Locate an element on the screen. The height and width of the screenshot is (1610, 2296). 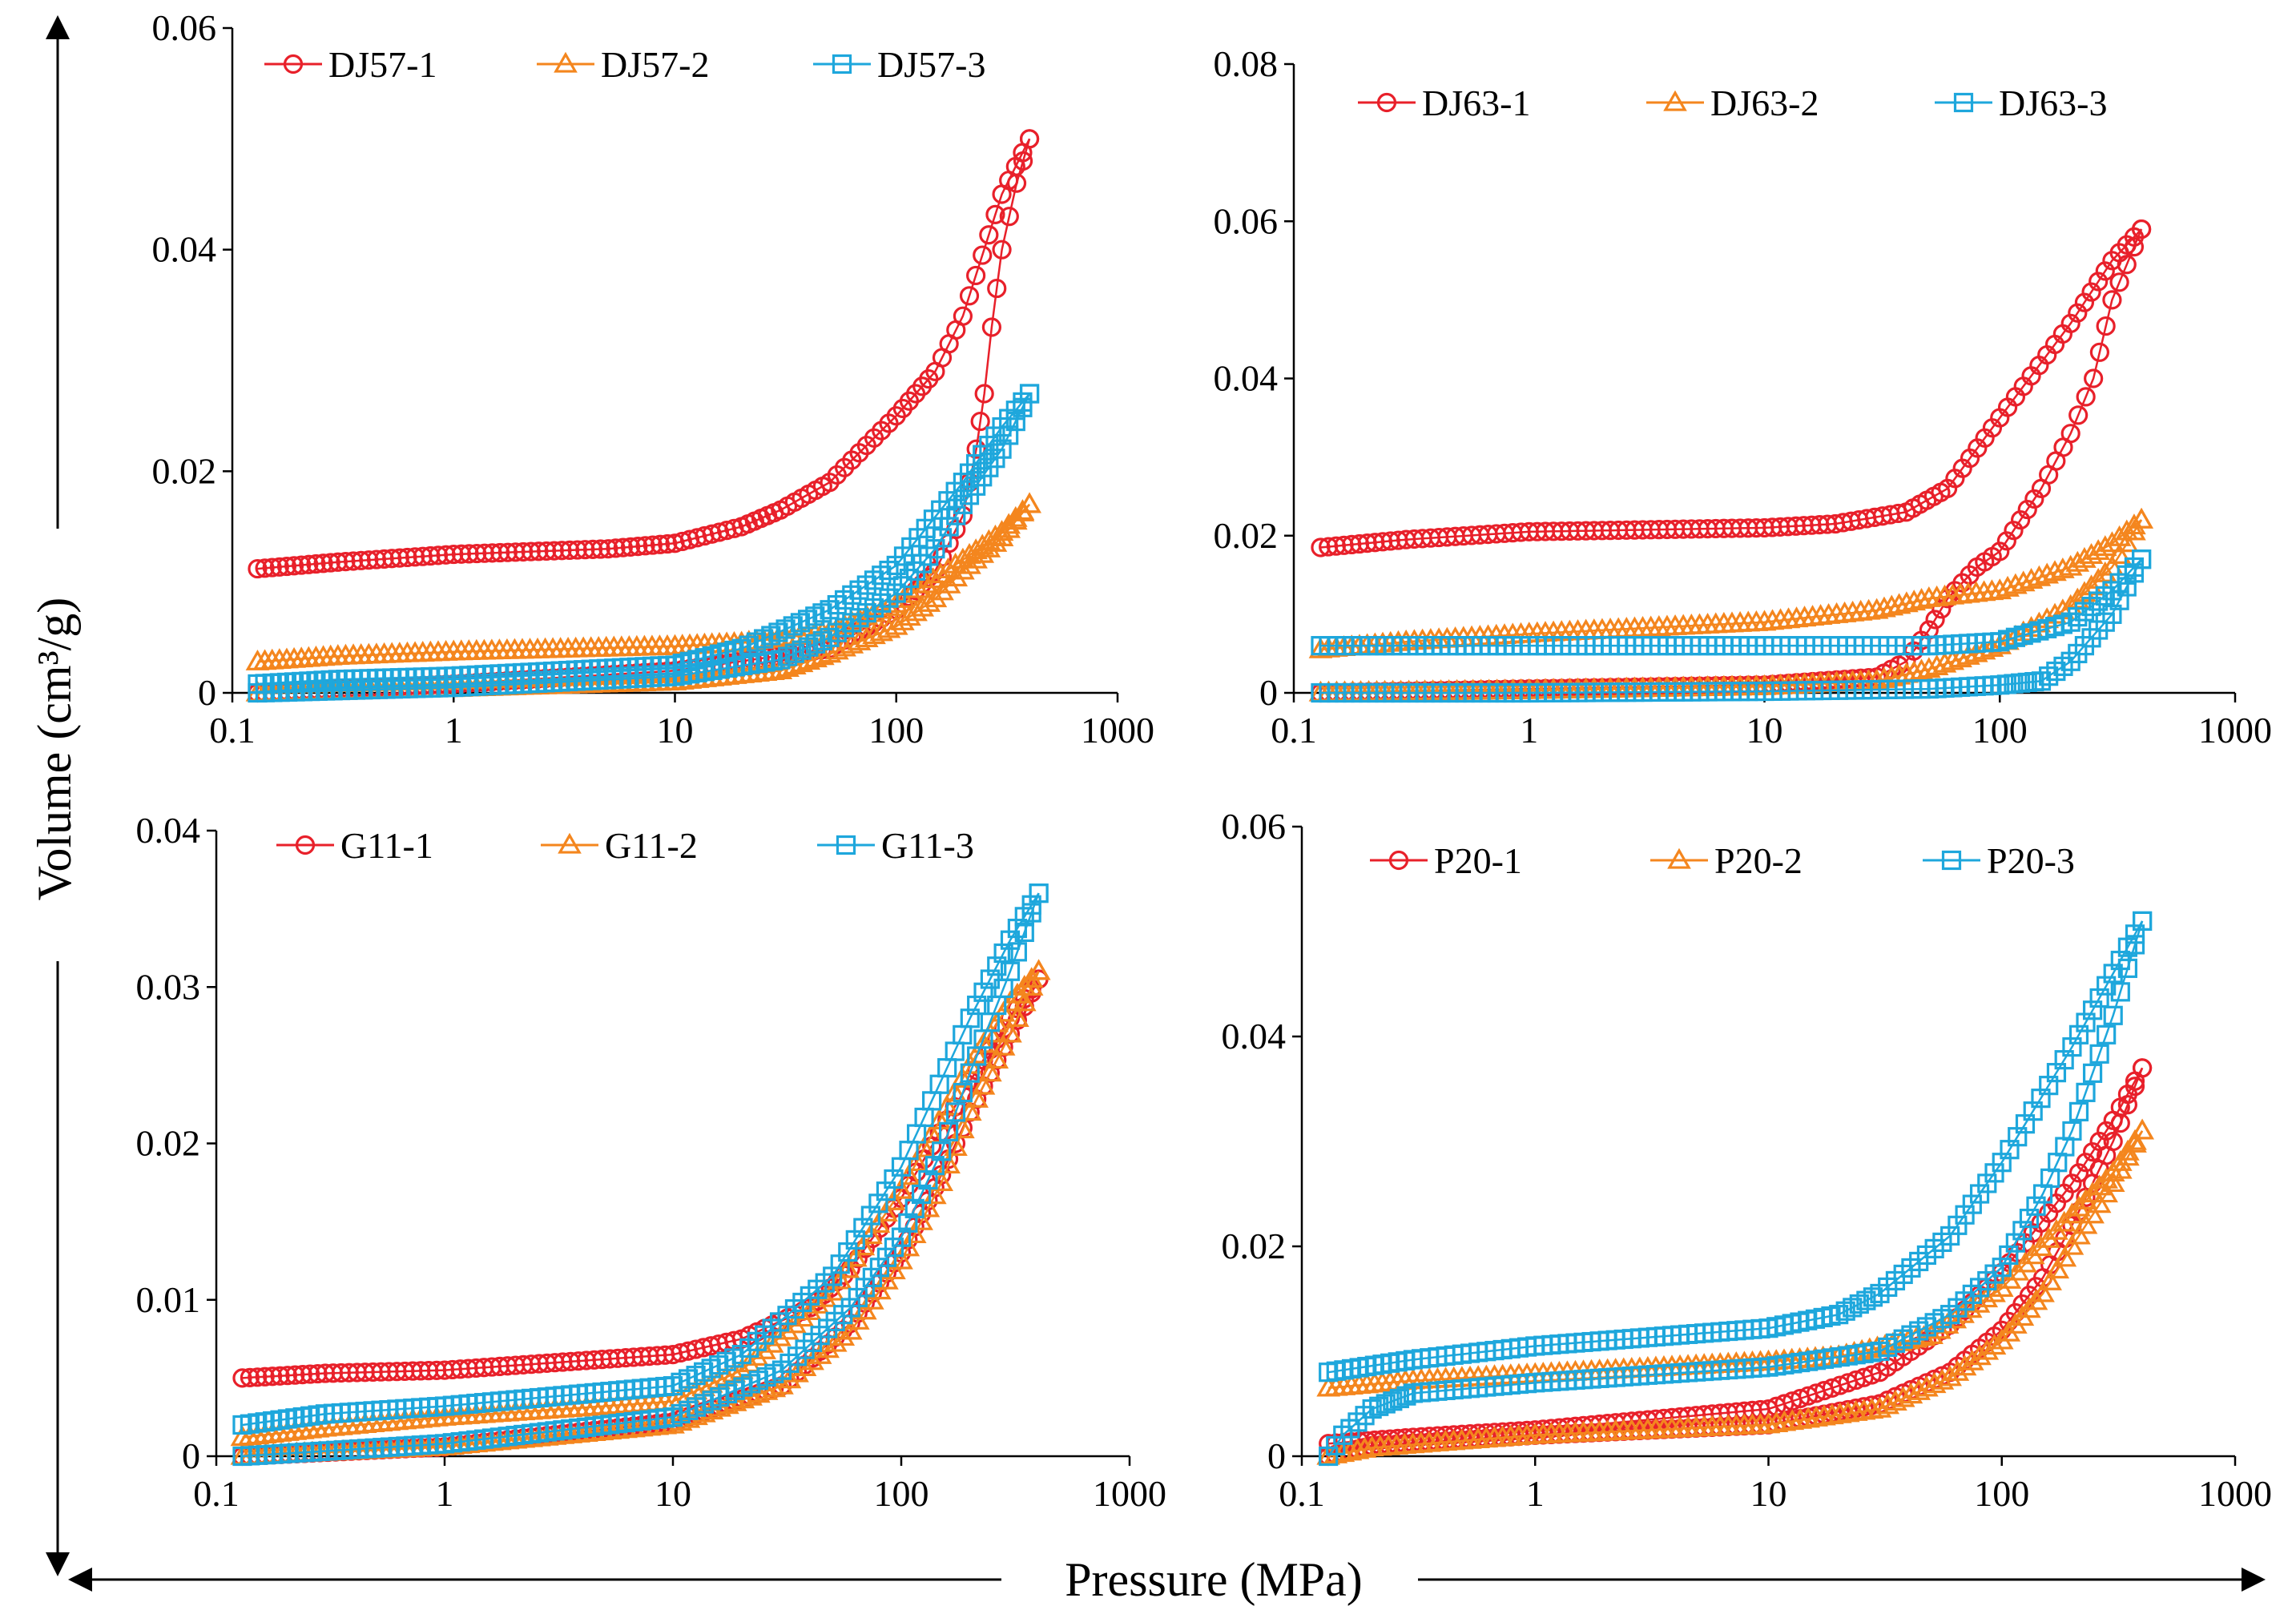
y-tick-label: 0.08 is located at coordinates (1246, 63).